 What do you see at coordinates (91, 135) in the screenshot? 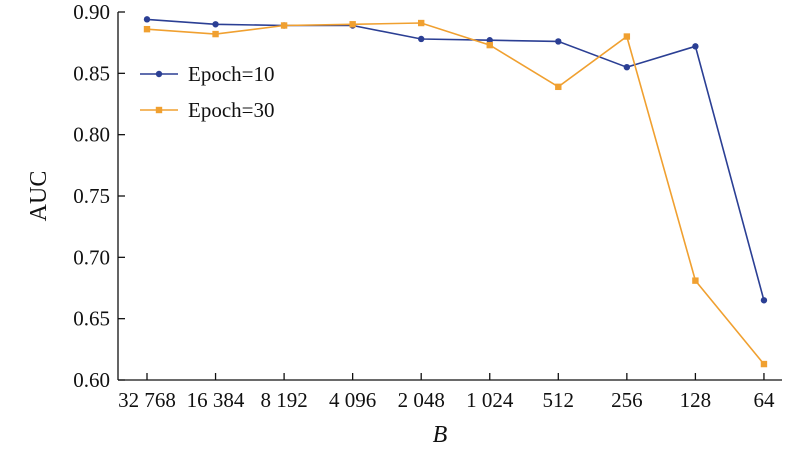
I see `y-tick-label: 0.80` at bounding box center [91, 135].